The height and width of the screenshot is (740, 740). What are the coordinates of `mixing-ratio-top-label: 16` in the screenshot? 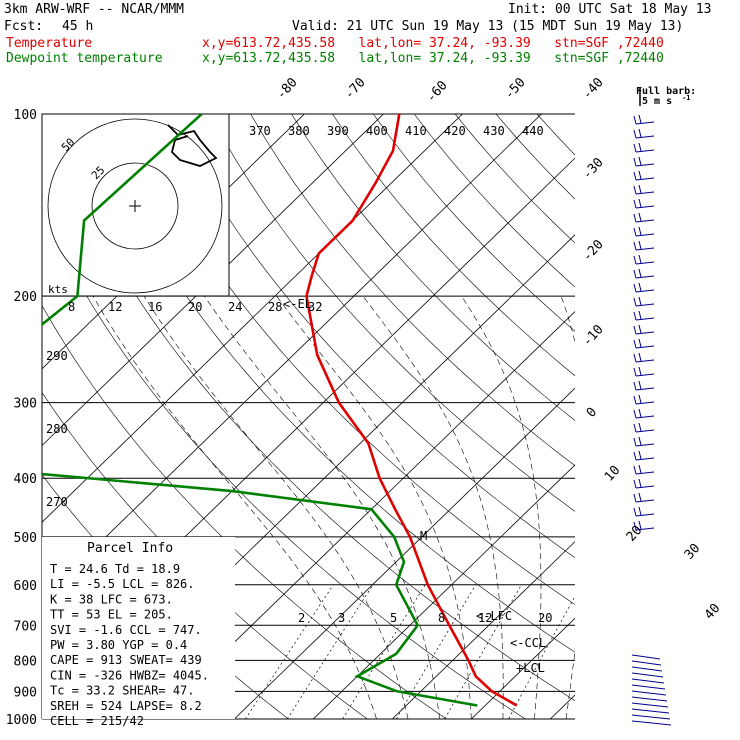 It's located at (155, 307).